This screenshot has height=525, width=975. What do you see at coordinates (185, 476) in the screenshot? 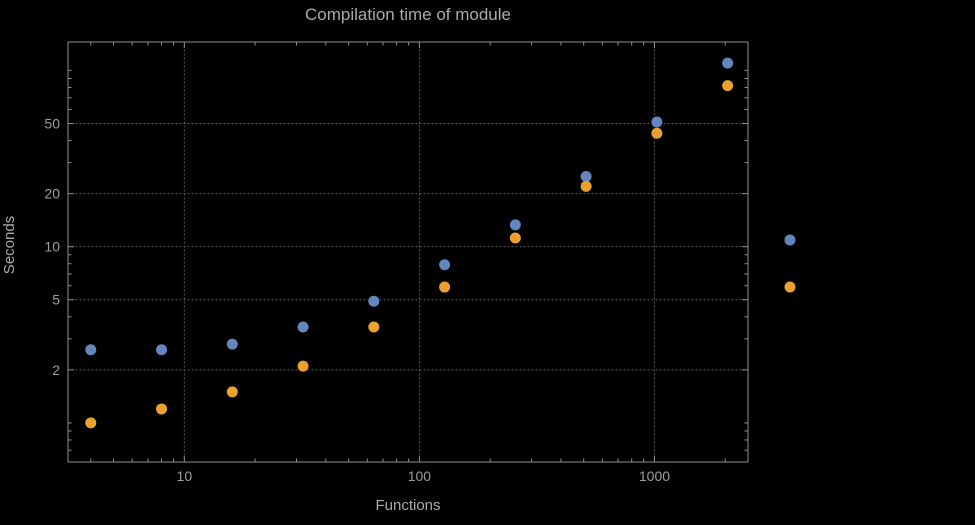
I see `x-tick-label: 10` at bounding box center [185, 476].